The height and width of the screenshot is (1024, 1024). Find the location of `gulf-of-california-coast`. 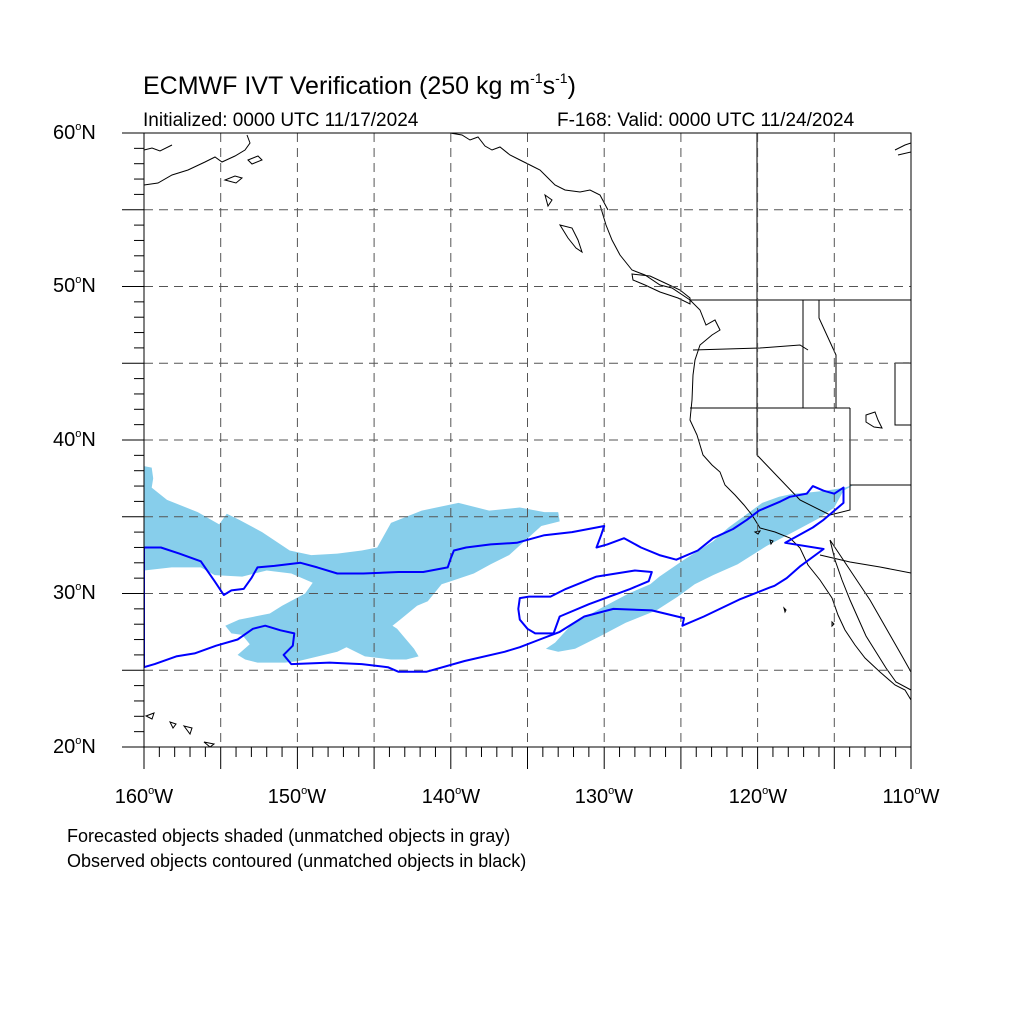

gulf-of-california-coast is located at coordinates (870, 615).